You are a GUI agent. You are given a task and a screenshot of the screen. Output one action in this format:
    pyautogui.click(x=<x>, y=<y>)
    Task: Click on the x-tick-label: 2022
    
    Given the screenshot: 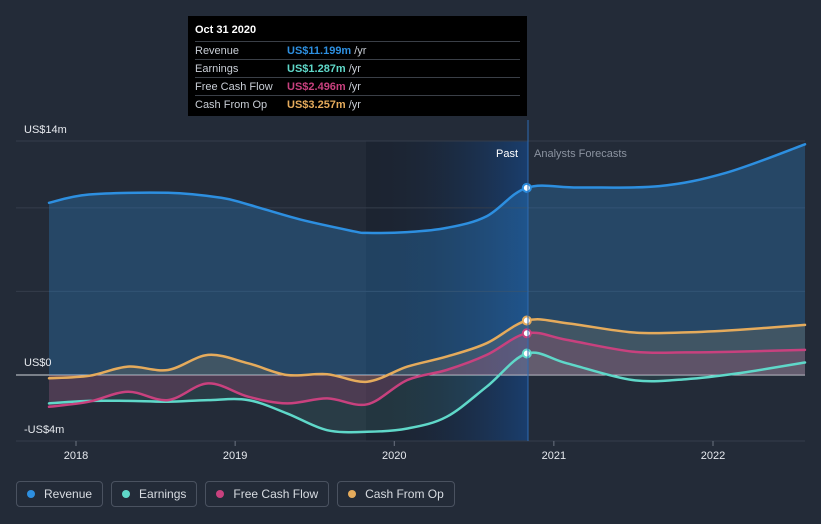 What is the action you would take?
    pyautogui.click(x=713, y=456)
    